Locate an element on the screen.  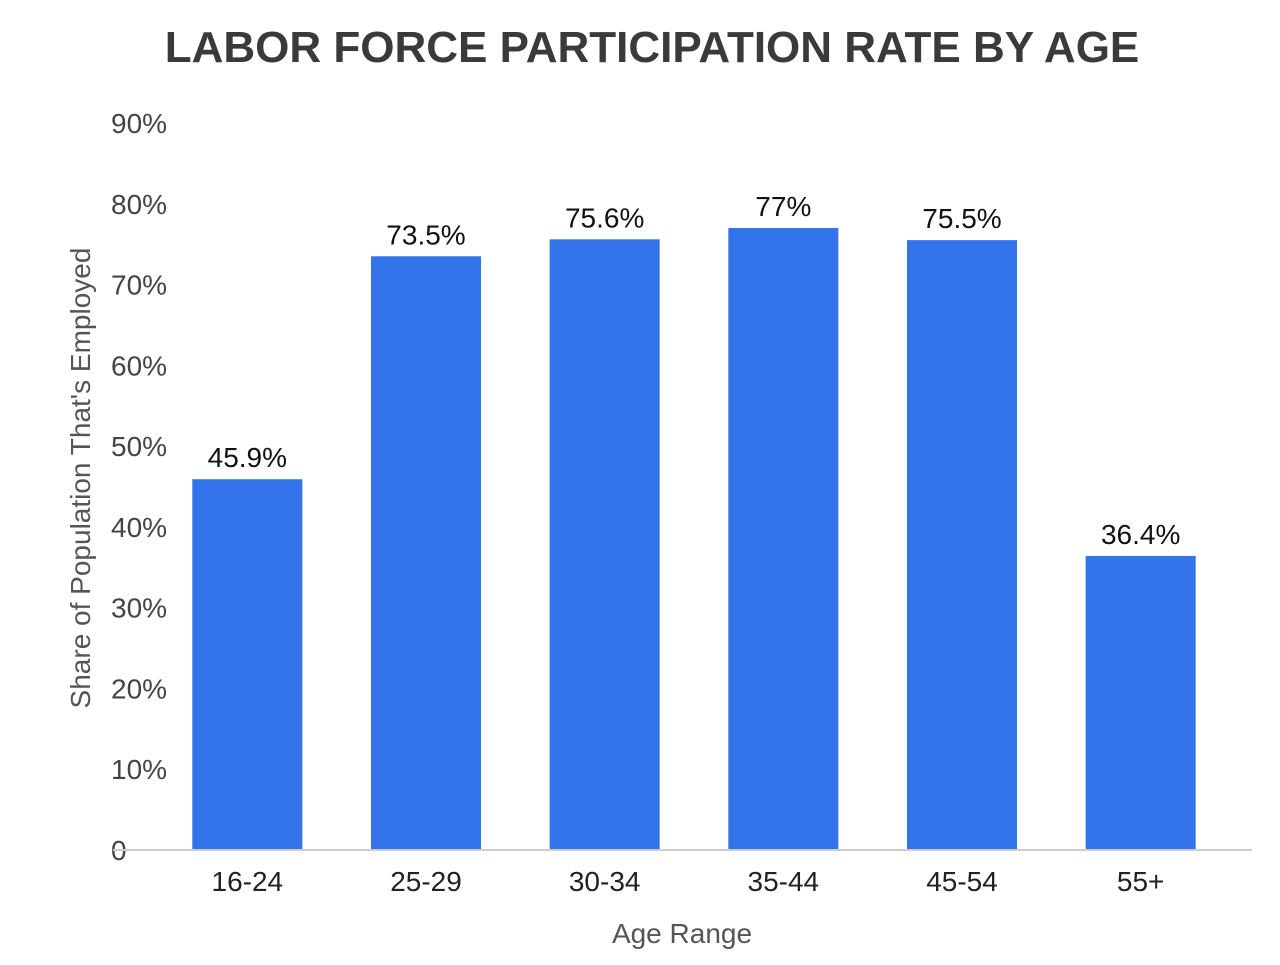
y-tick-label: 20% is located at coordinates (139, 688).